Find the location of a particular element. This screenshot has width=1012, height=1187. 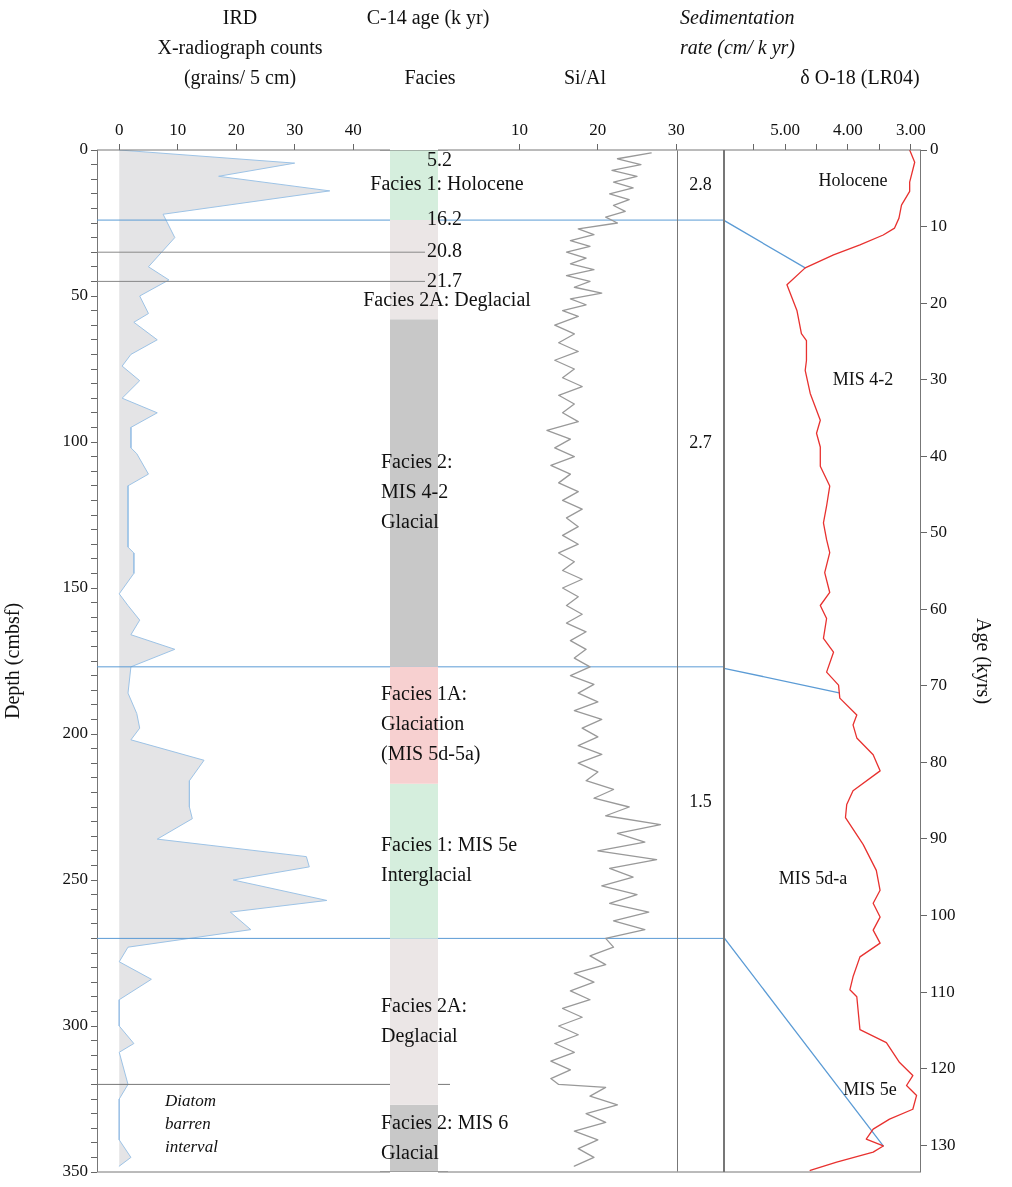

ref-line-label: Diatom barren interval is located at coordinates (191, 1124).